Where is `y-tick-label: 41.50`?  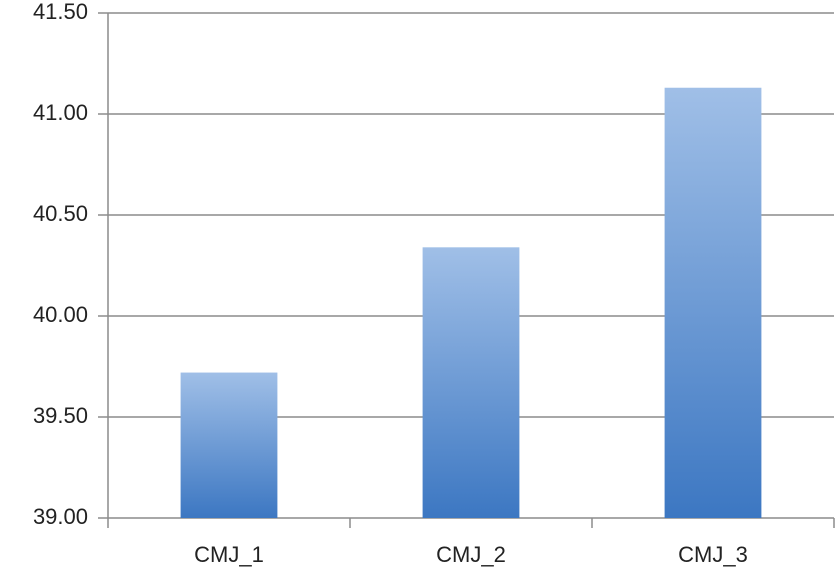 y-tick-label: 41.50 is located at coordinates (60, 12).